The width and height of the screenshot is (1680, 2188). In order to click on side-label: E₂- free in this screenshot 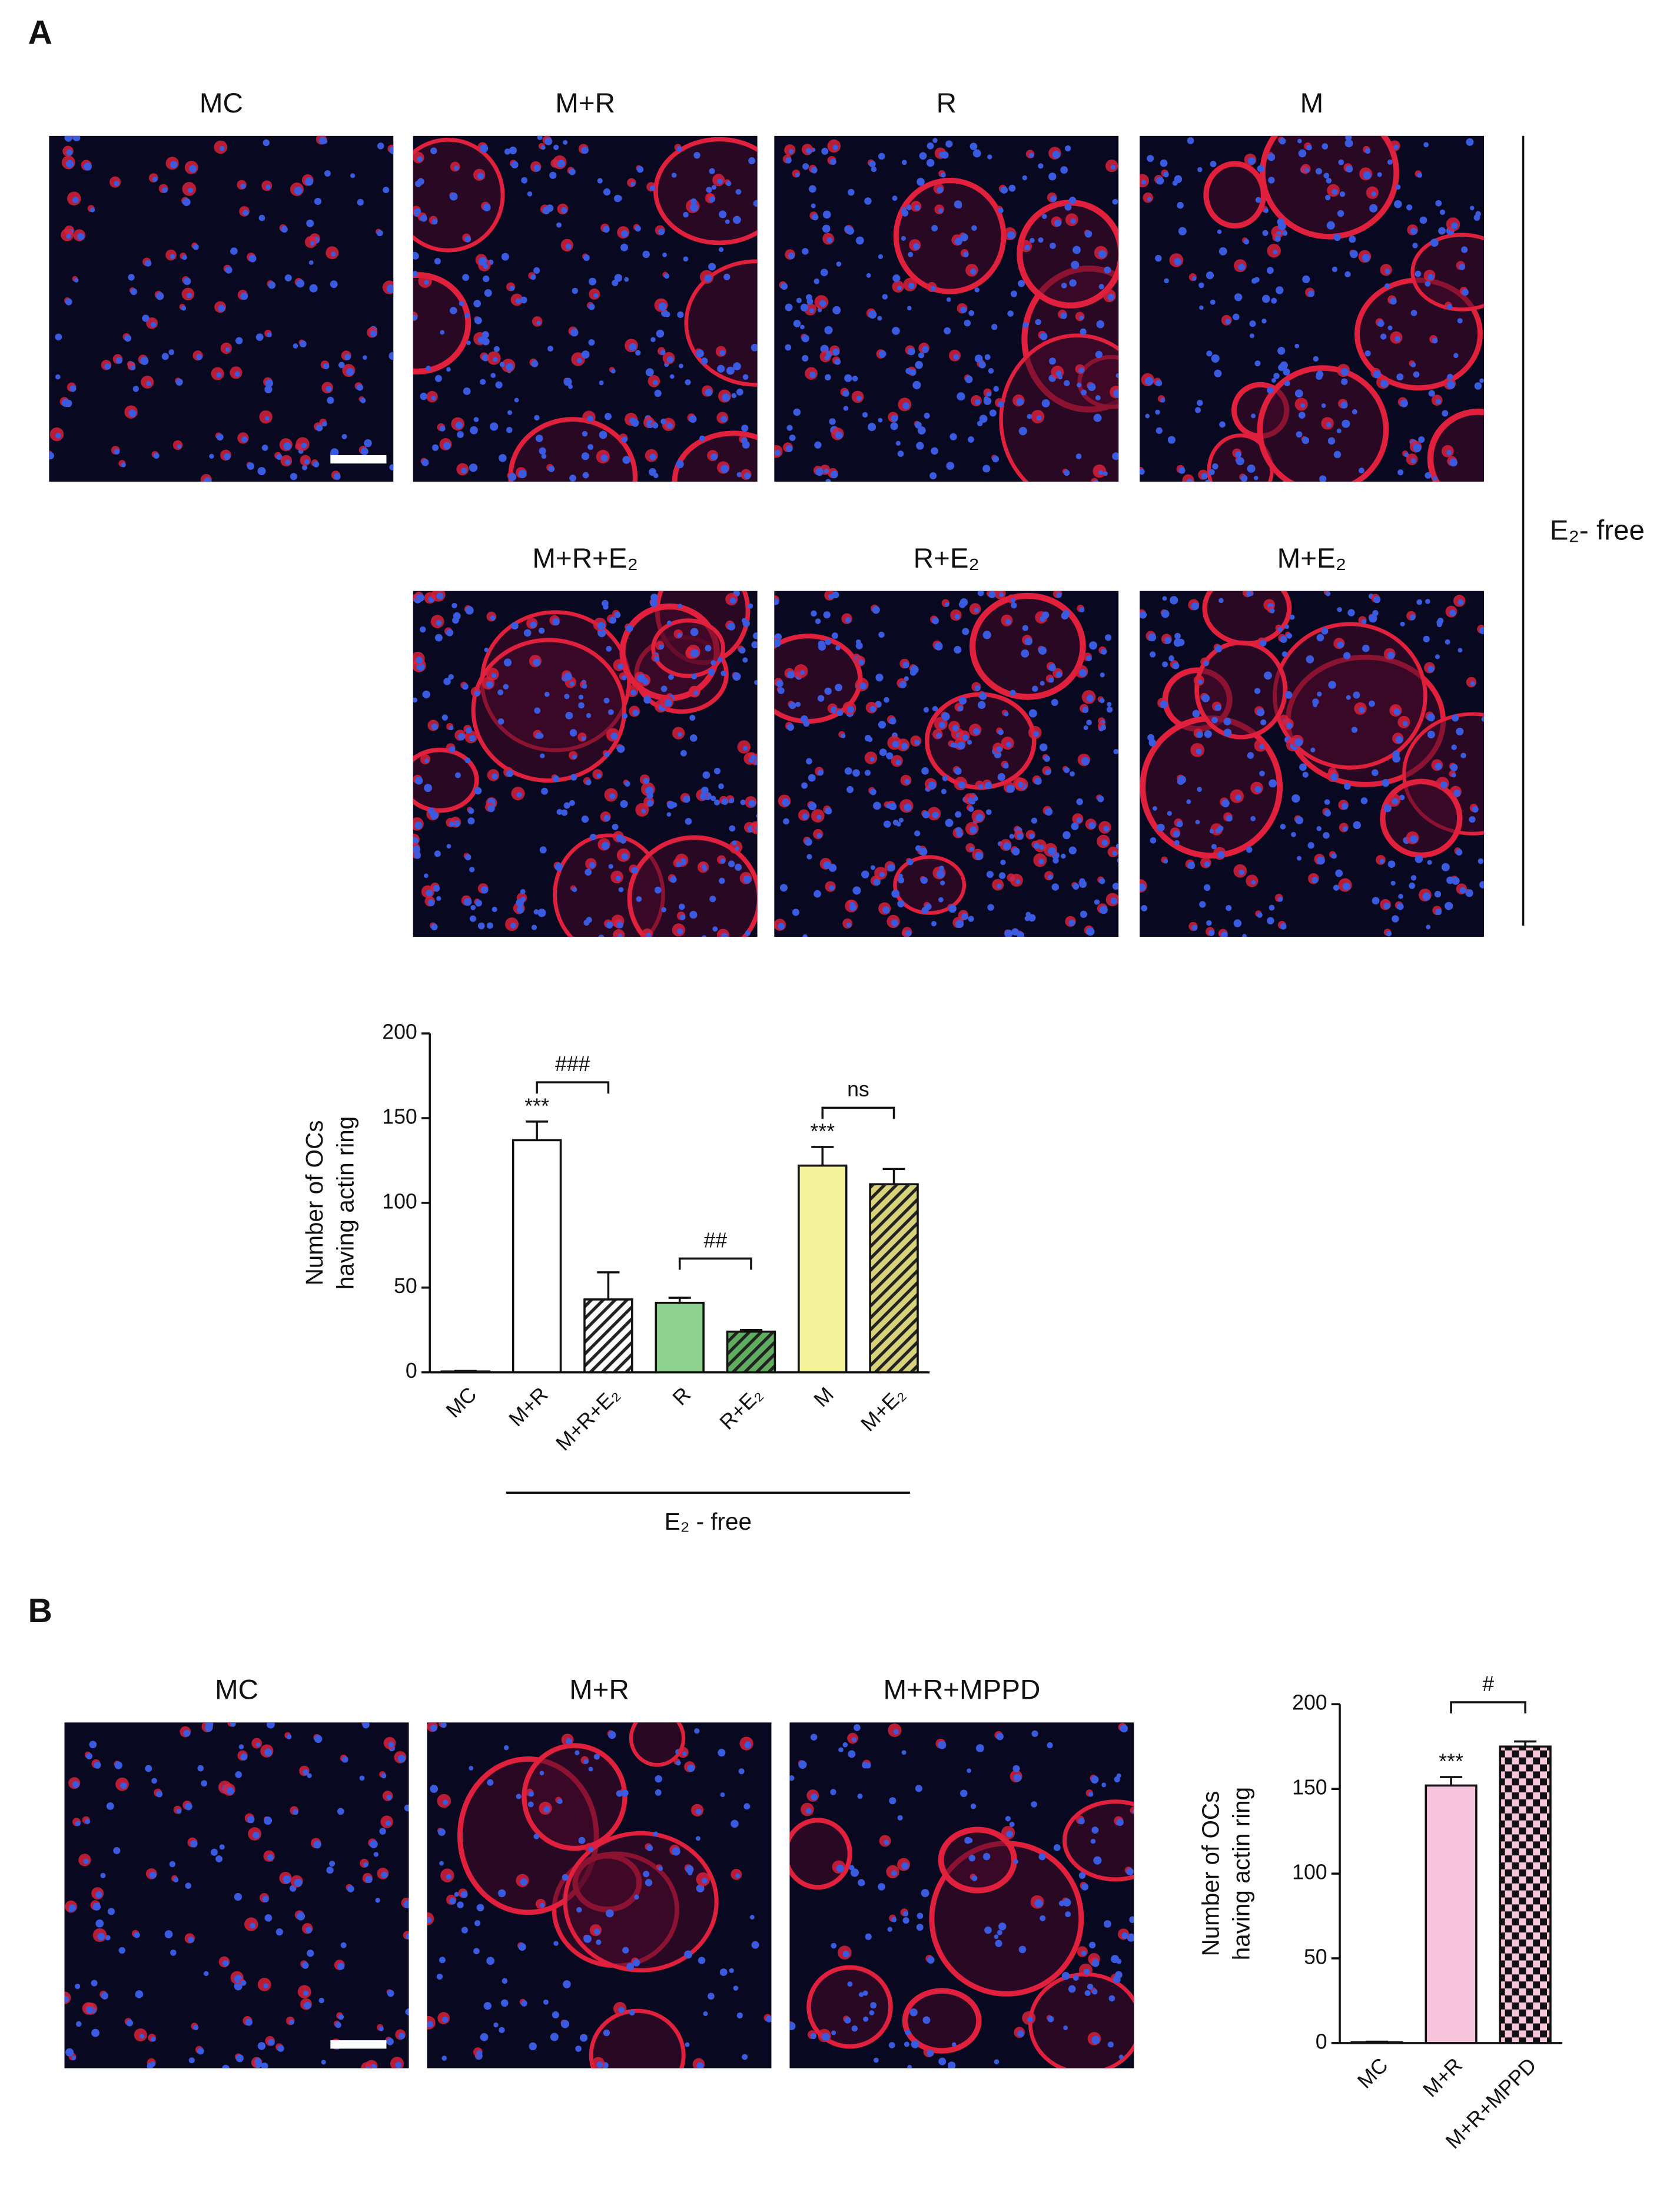, I will do `click(1597, 531)`.